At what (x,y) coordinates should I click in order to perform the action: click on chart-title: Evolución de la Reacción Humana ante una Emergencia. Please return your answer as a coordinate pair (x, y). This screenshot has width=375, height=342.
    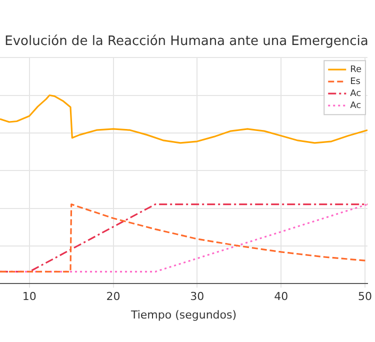
    Looking at the image, I should click on (186, 42).